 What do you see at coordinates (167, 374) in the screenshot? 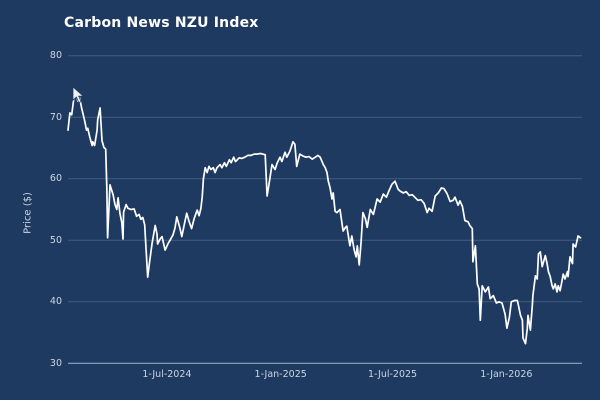
I see `x-tick-label: 1-Jul-2024` at bounding box center [167, 374].